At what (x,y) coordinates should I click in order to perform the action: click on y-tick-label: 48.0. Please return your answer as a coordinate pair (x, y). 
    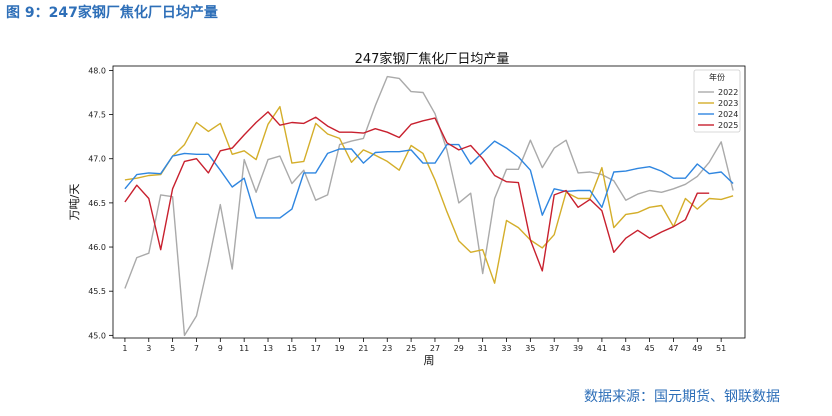
    Looking at the image, I should click on (97, 70).